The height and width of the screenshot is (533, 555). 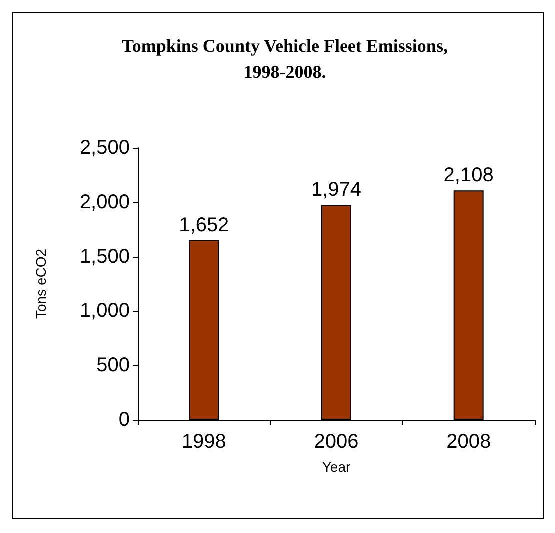 I want to click on chart-title: Tompkins County Vehicle Fleet Emissions, 1998-2008., so click(x=285, y=59).